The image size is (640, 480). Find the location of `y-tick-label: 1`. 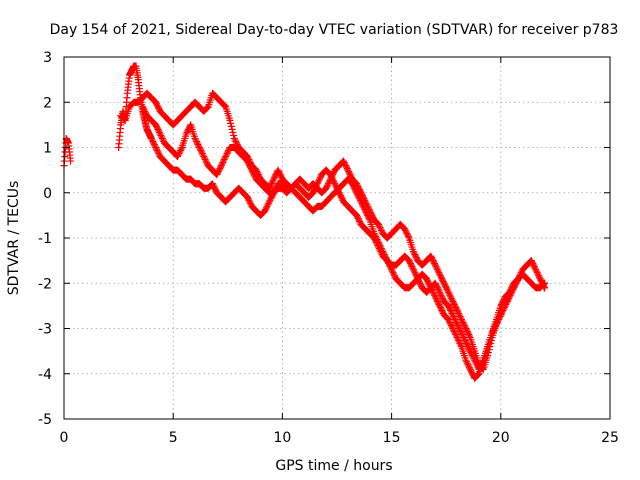

y-tick-label: 1 is located at coordinates (47, 149).